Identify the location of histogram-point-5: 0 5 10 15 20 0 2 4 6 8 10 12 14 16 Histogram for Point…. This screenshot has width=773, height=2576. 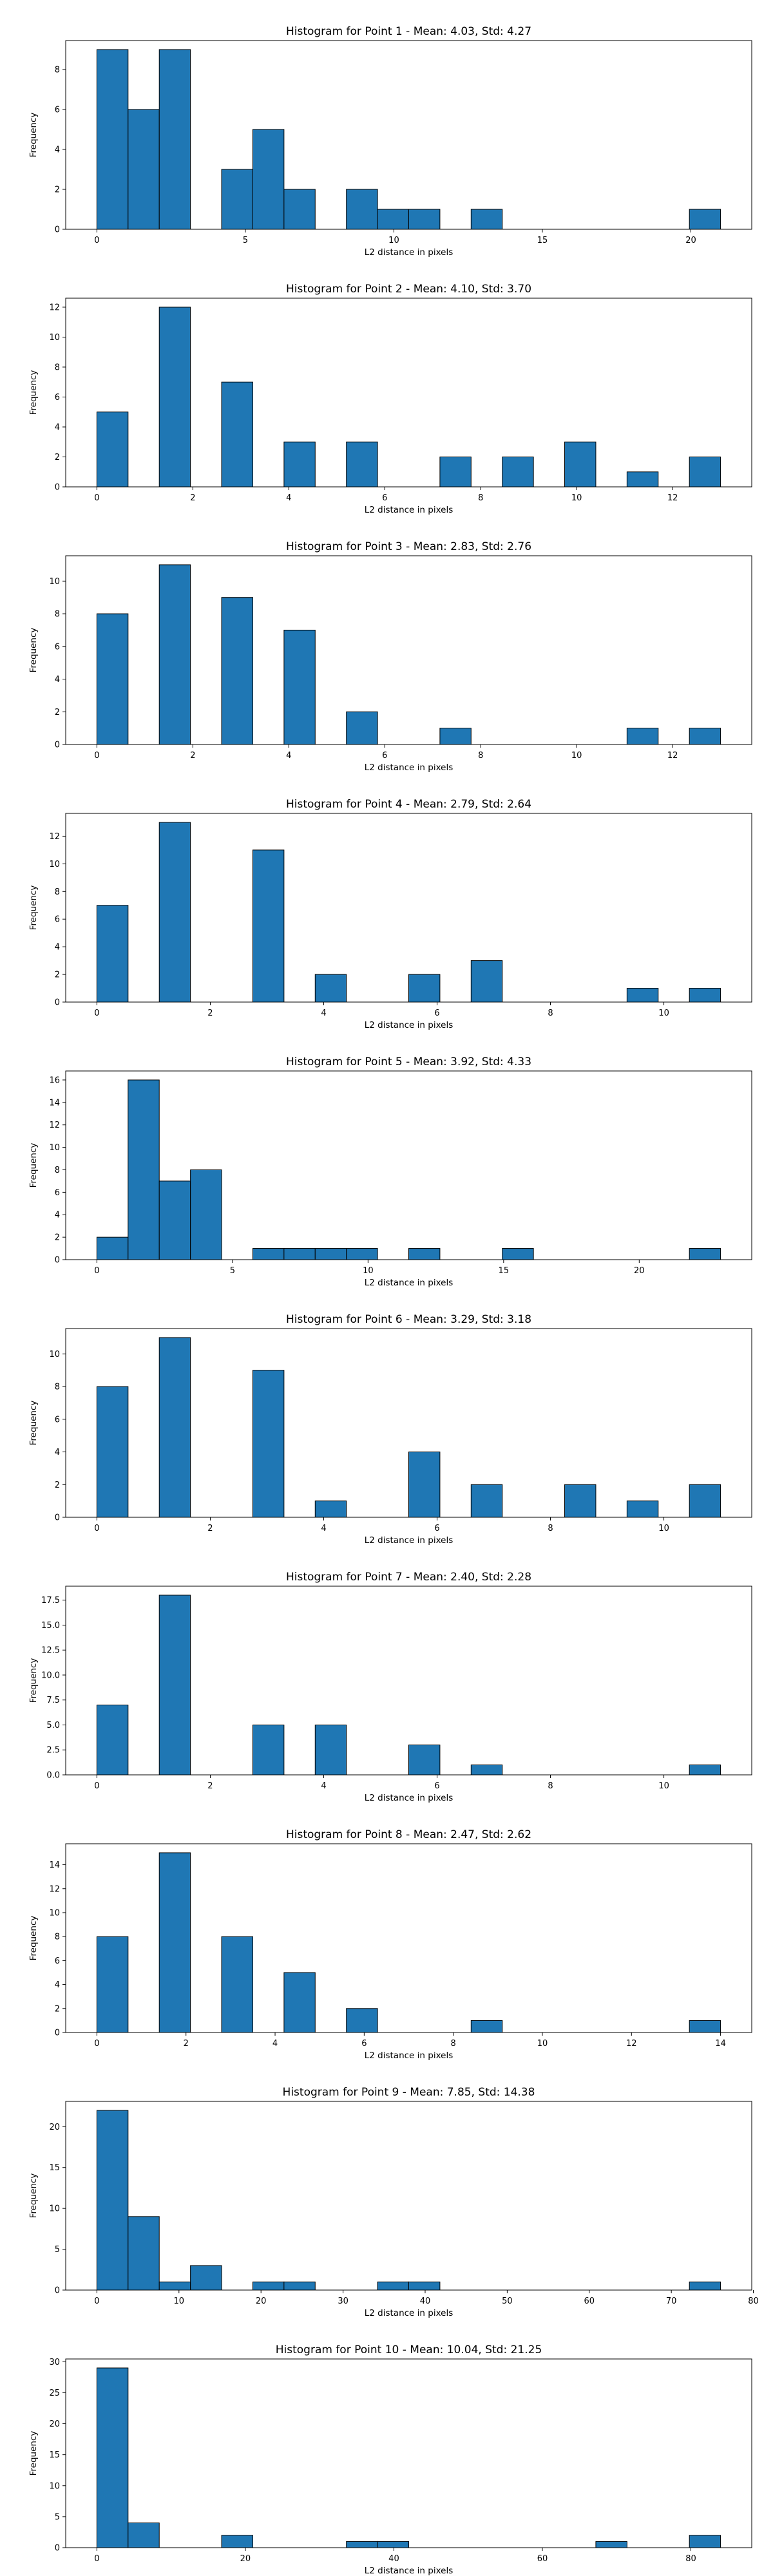
(390, 1172).